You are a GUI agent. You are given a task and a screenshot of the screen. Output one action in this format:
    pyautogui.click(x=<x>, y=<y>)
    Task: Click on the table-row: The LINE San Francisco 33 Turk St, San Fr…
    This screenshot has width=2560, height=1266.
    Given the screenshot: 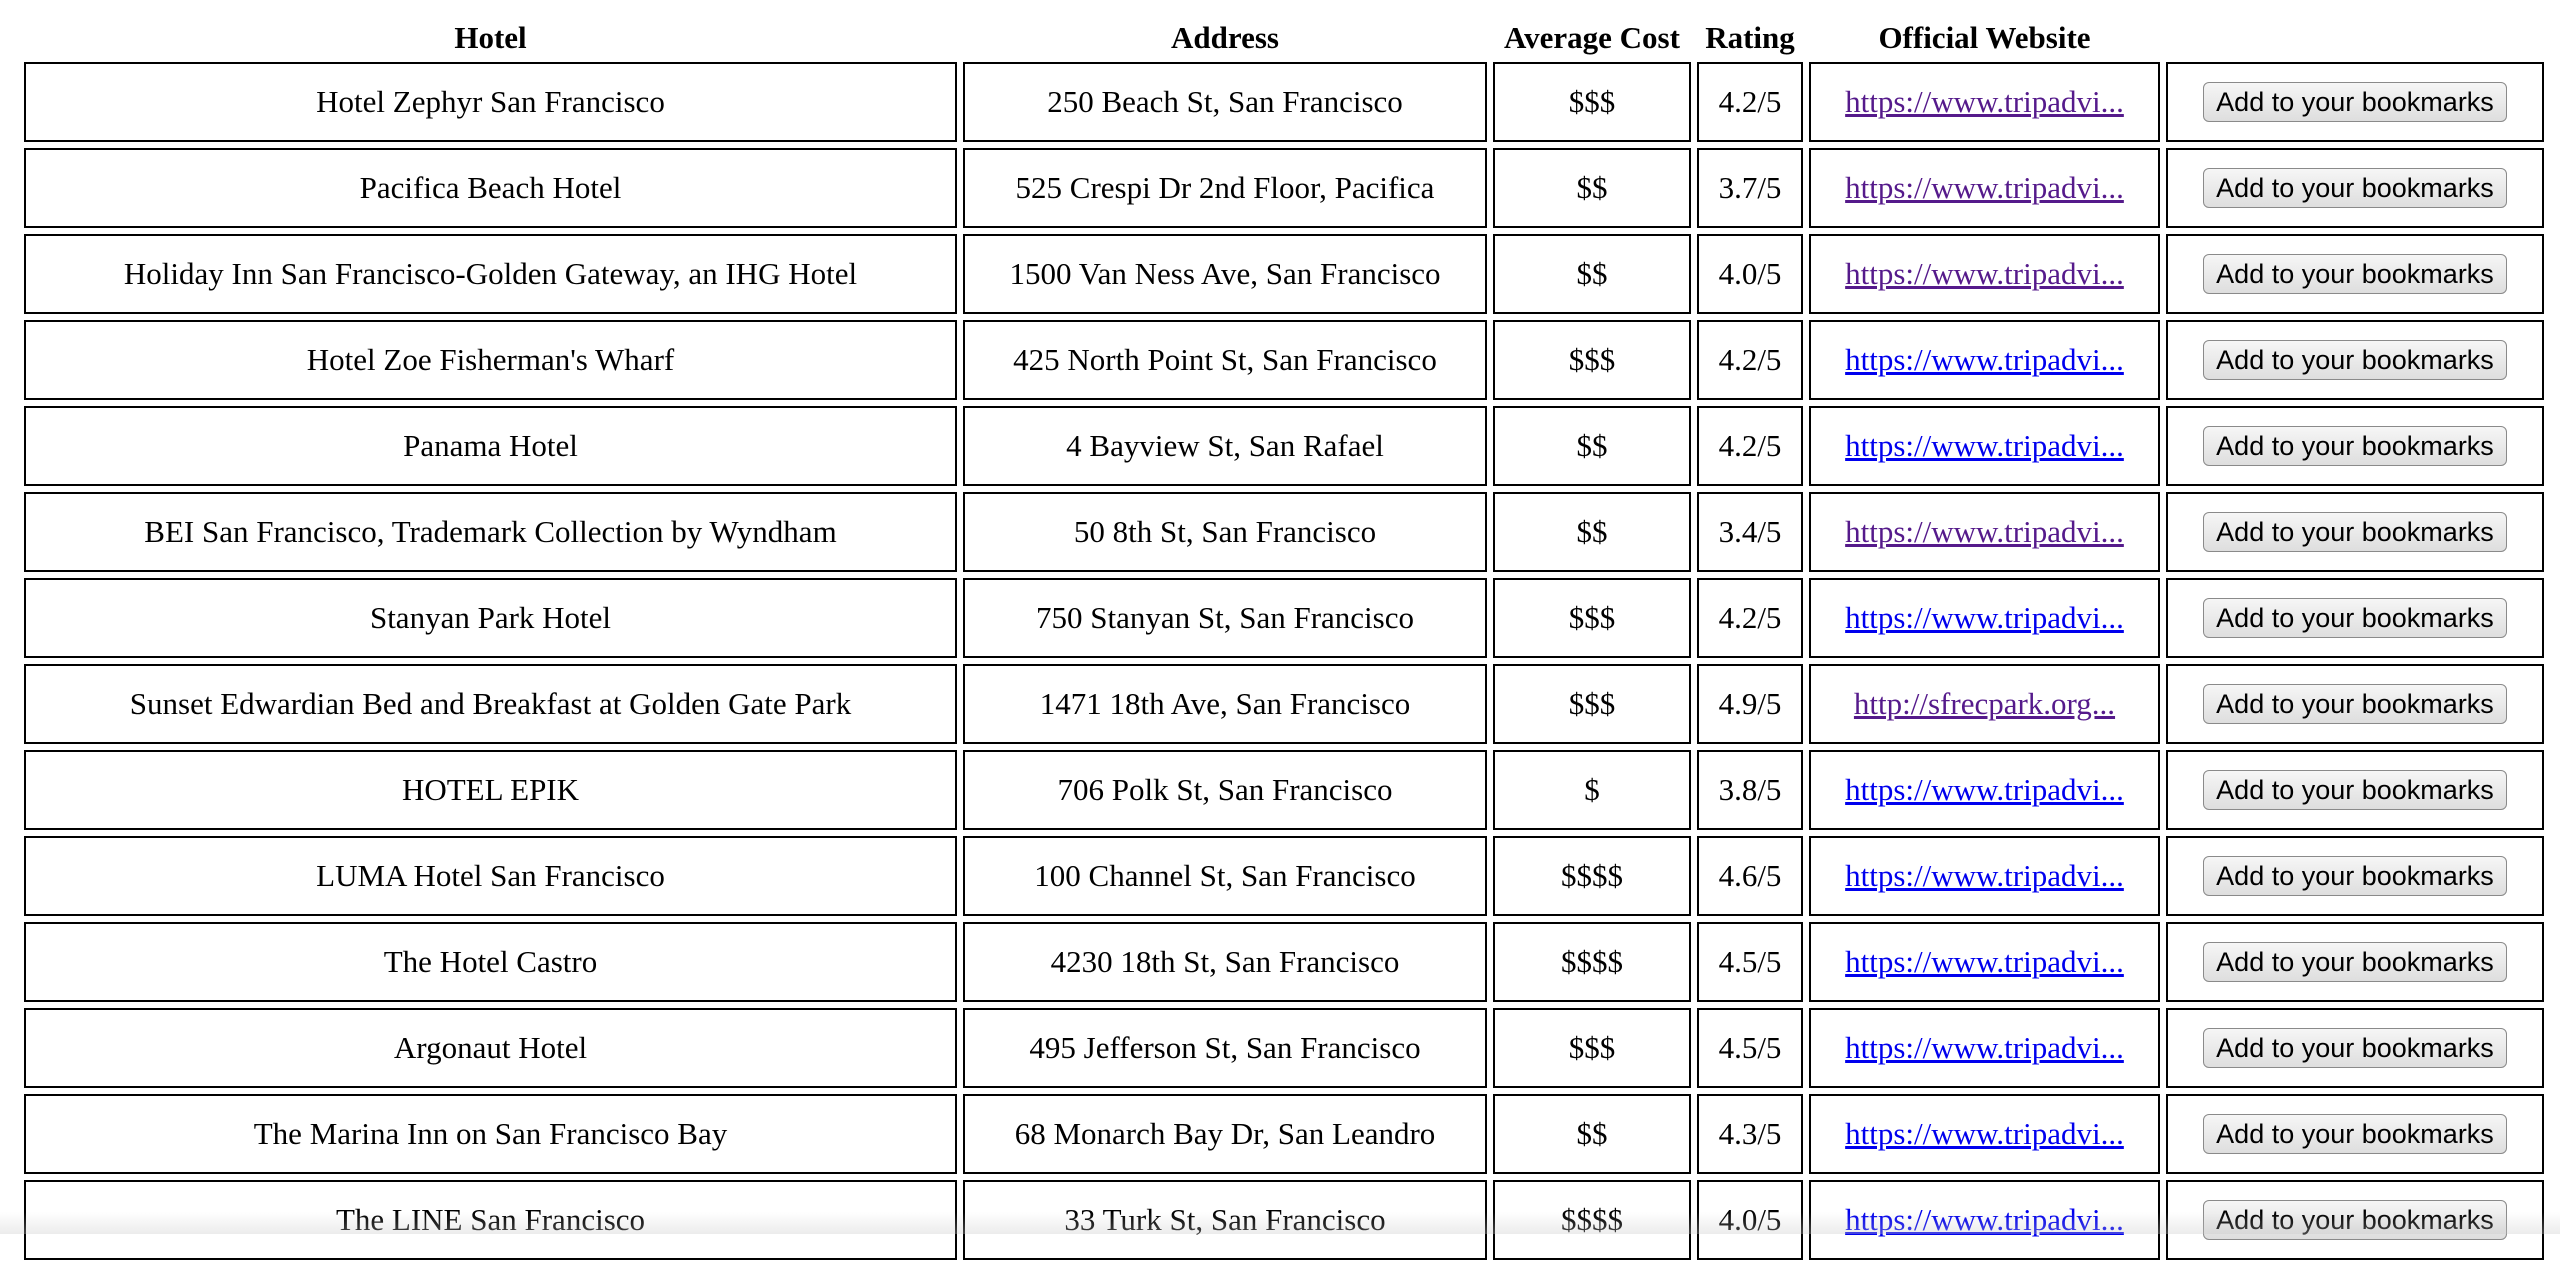 What is the action you would take?
    pyautogui.click(x=1284, y=1220)
    